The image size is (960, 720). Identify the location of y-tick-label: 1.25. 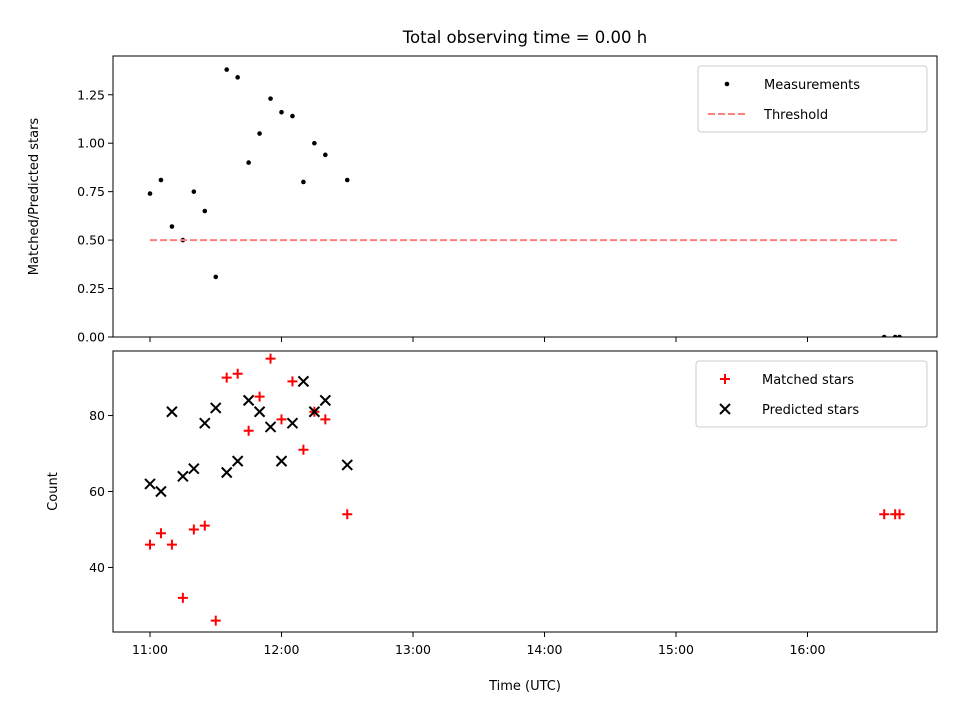
(91, 94).